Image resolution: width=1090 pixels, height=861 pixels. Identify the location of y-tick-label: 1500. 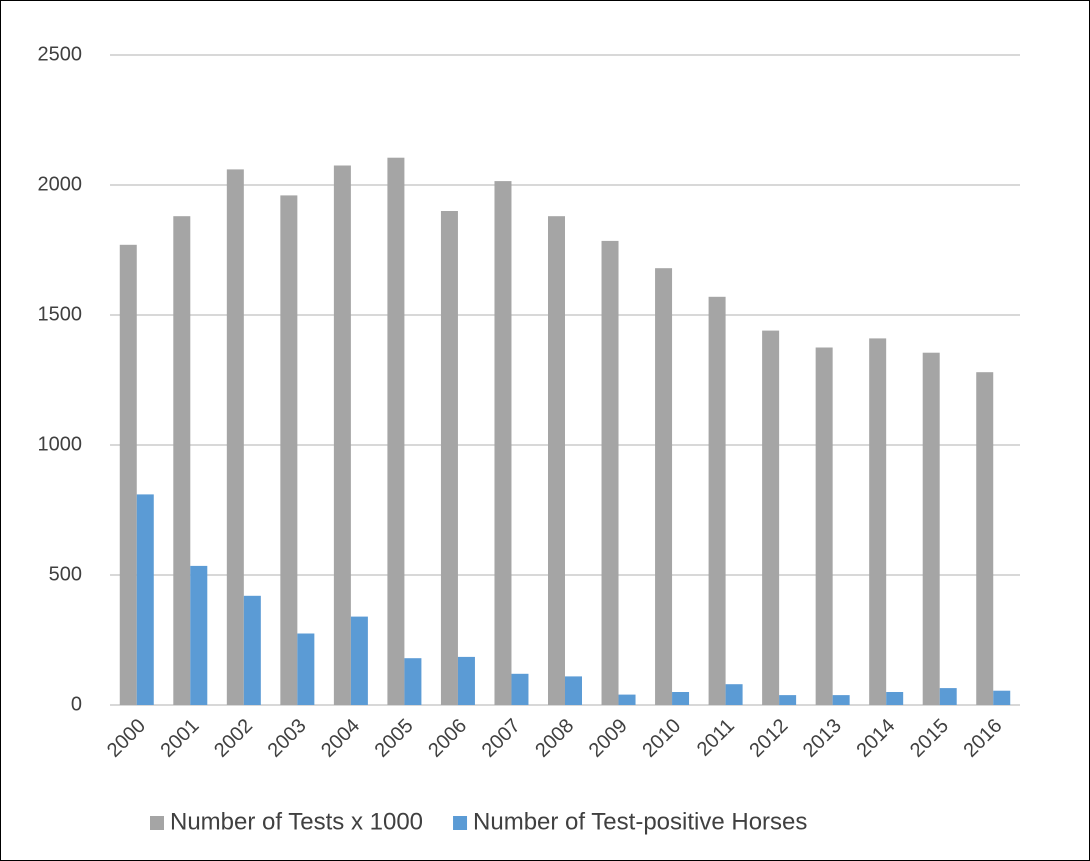
(60, 314).